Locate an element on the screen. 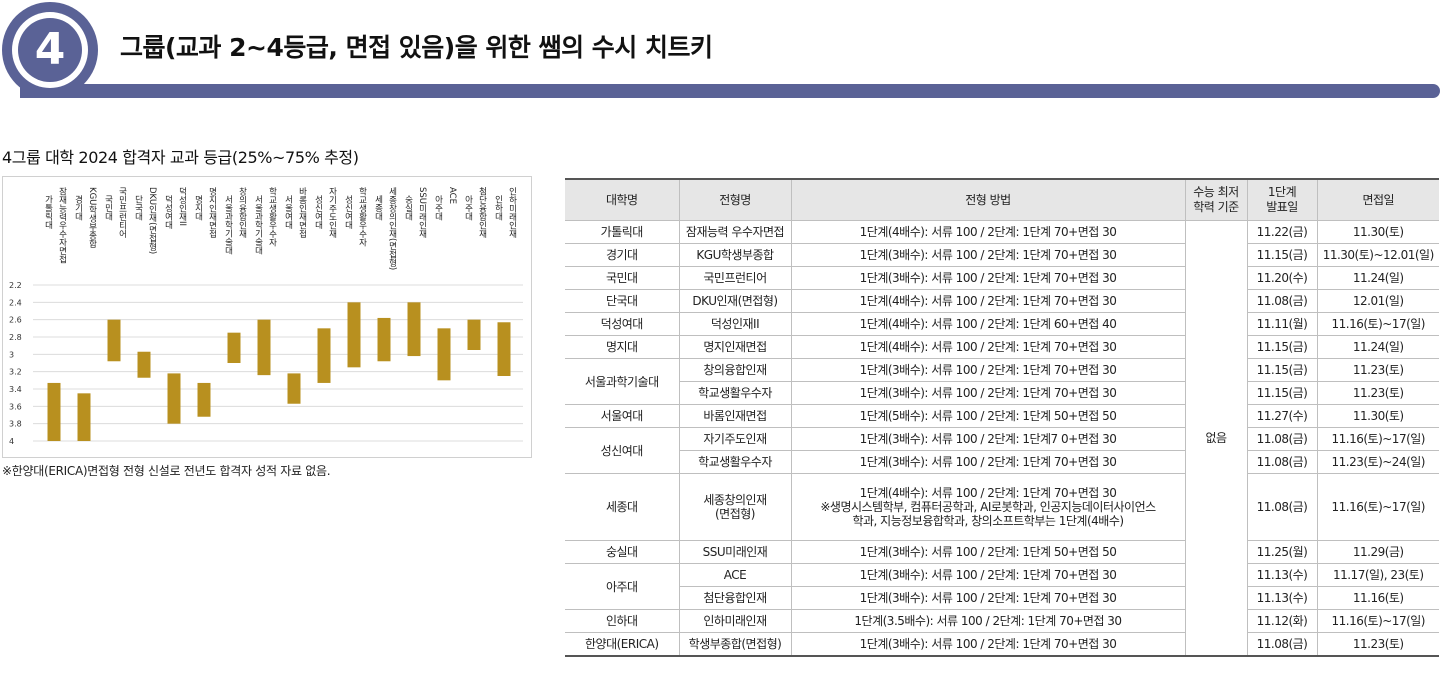  x-category-label: 숭실대 is located at coordinates (408, 208).